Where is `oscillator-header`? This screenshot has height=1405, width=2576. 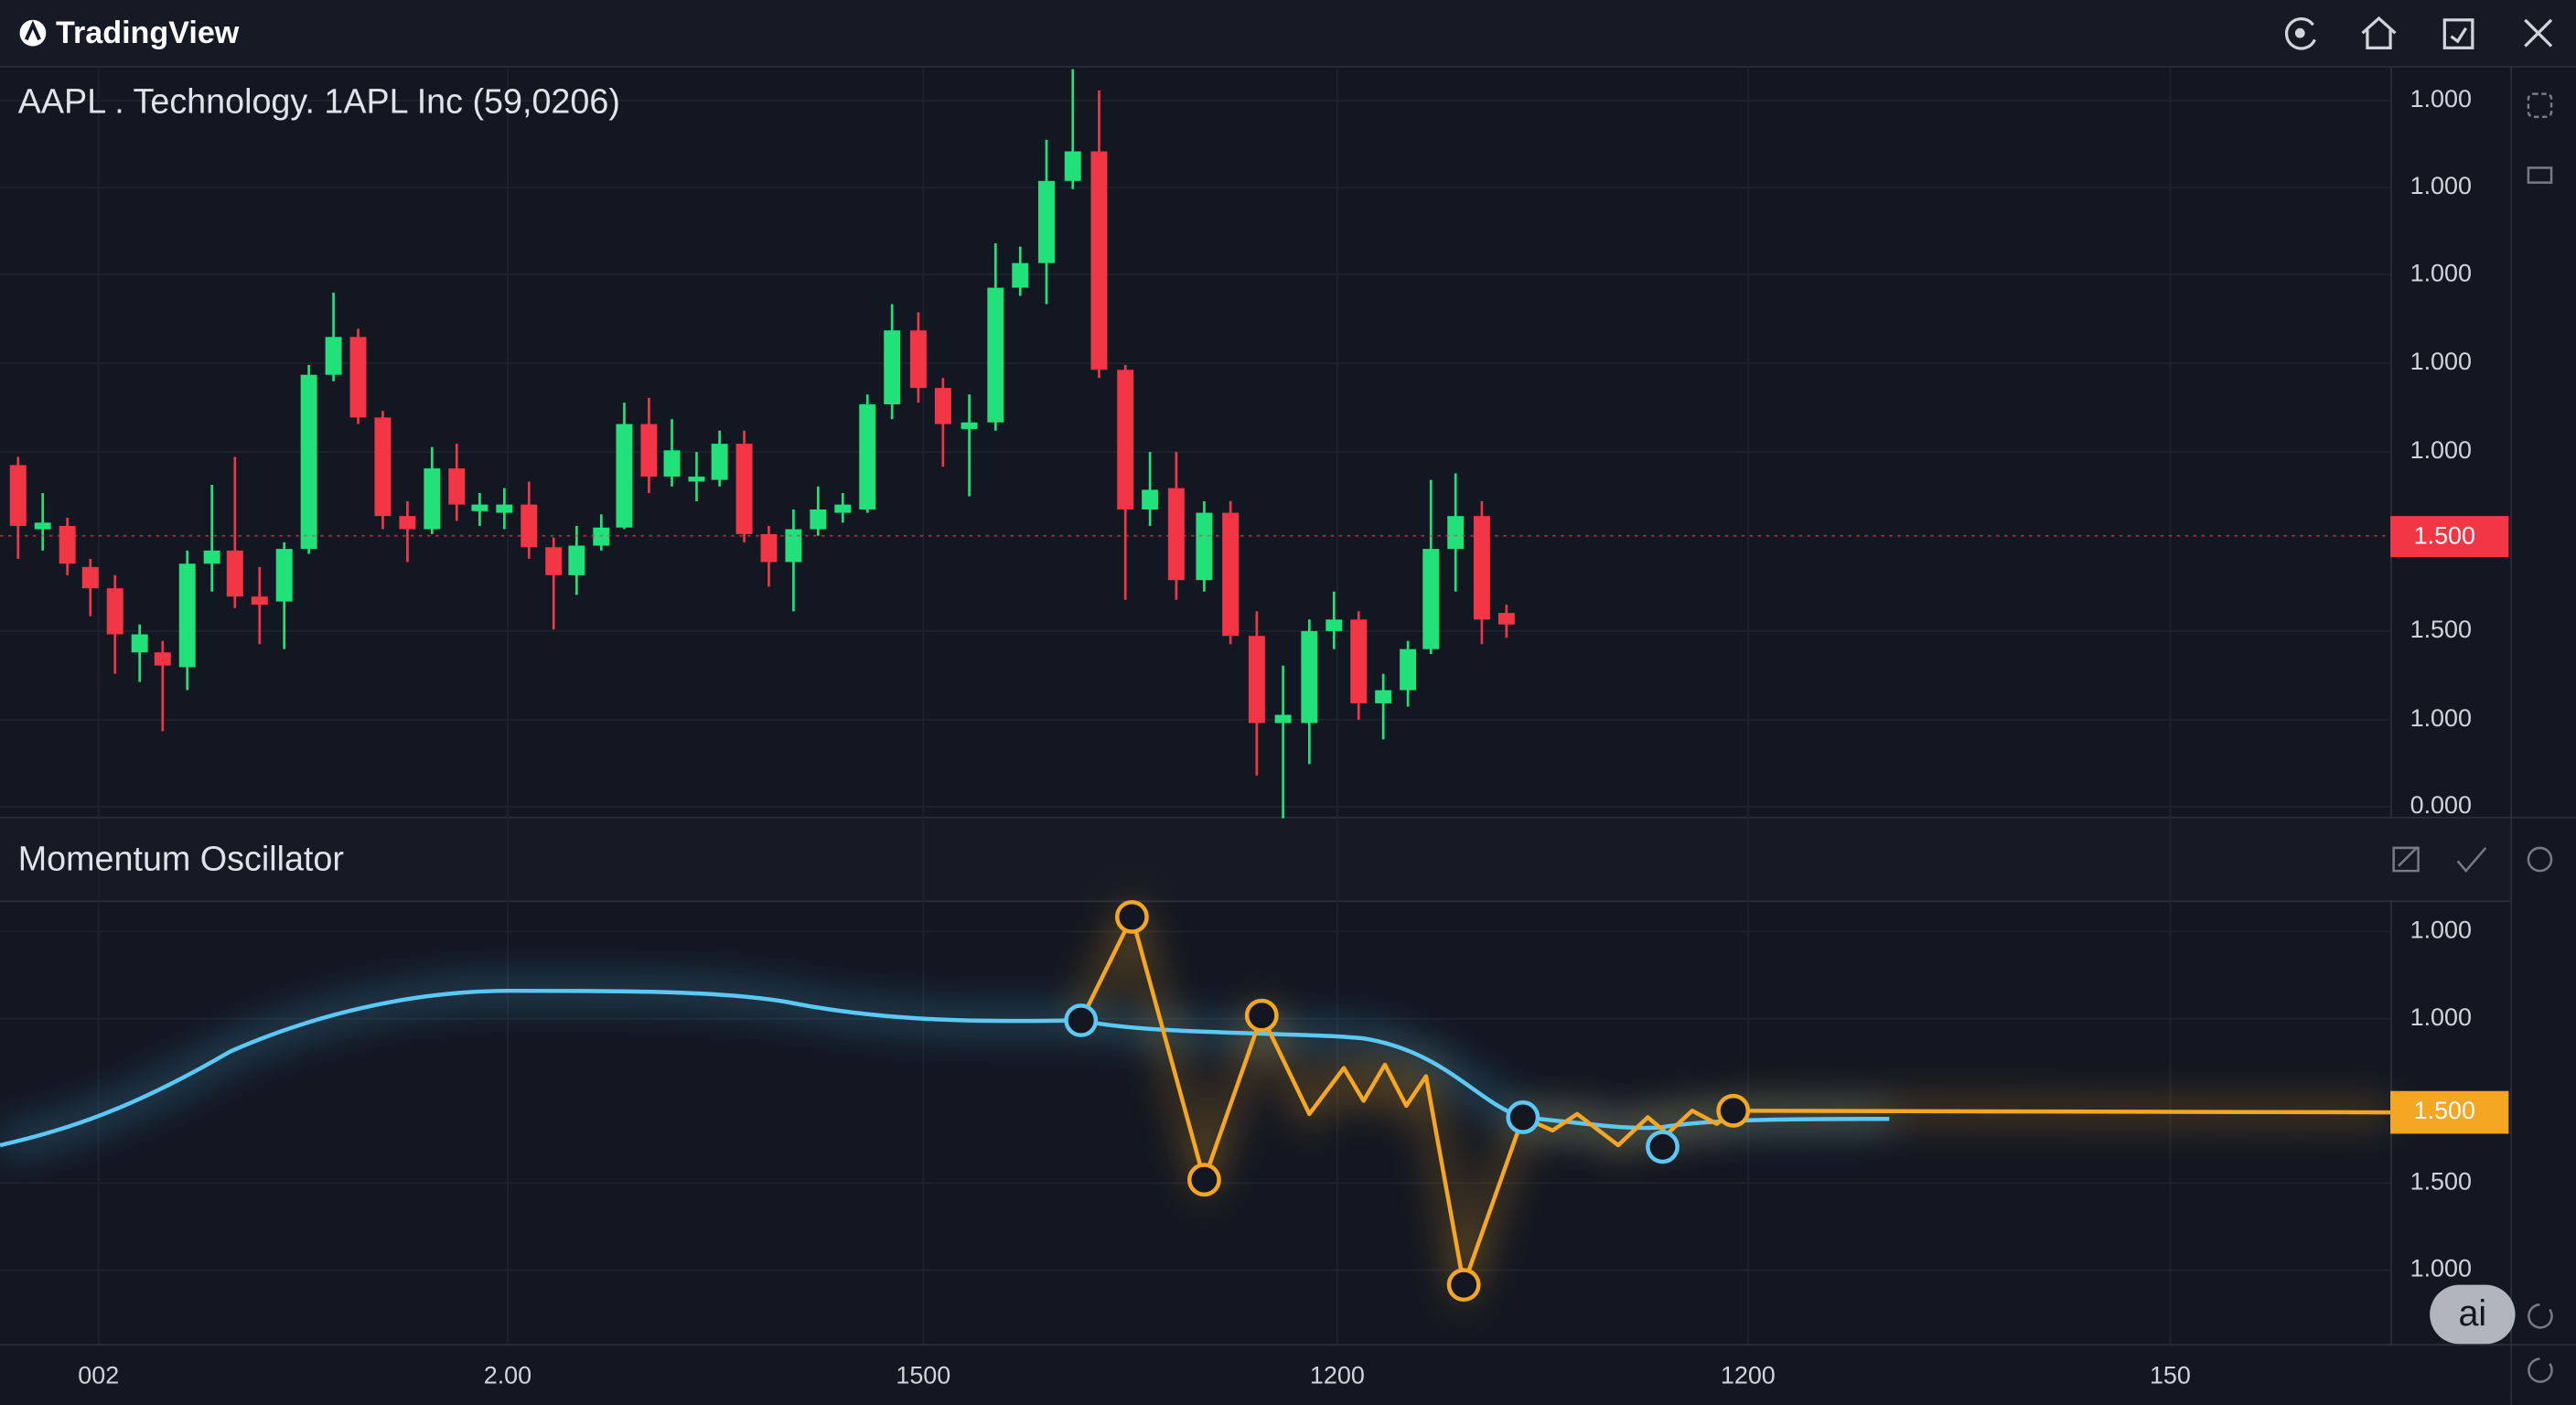
oscillator-header is located at coordinates (1255, 858).